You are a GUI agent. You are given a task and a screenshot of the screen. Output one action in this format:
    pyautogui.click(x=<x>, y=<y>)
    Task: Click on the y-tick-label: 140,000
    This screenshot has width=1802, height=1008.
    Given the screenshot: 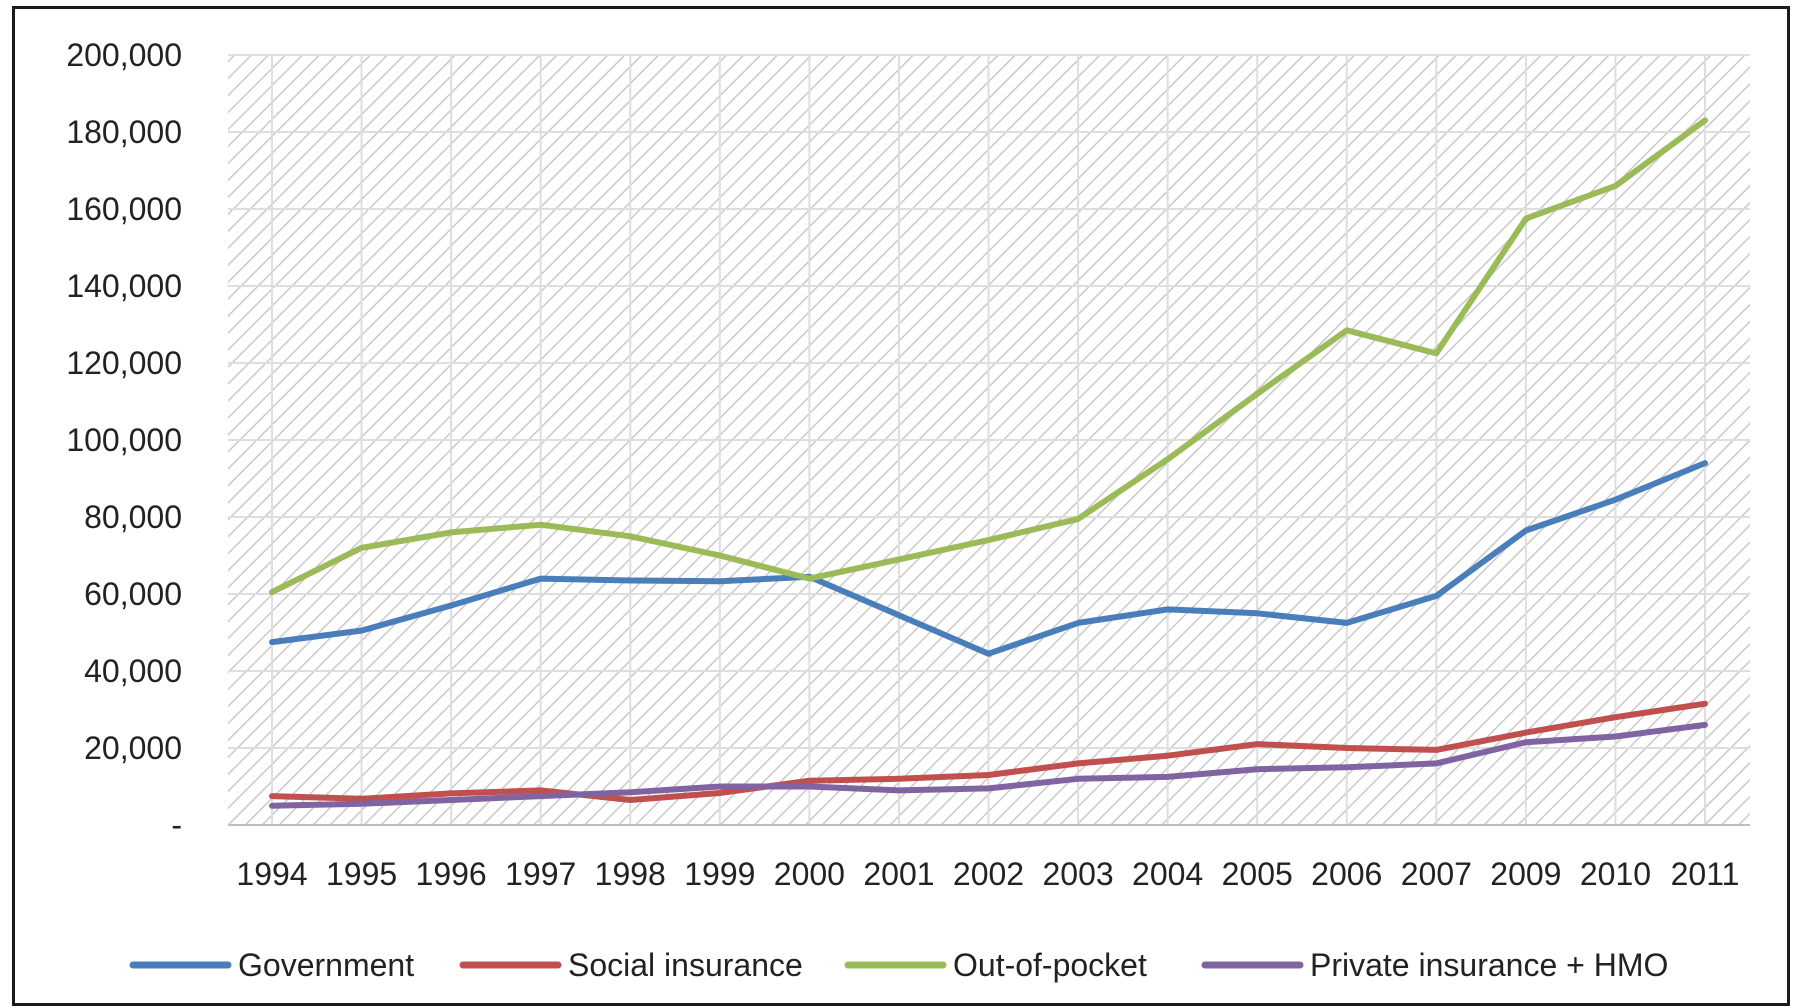 What is the action you would take?
    pyautogui.click(x=124, y=286)
    